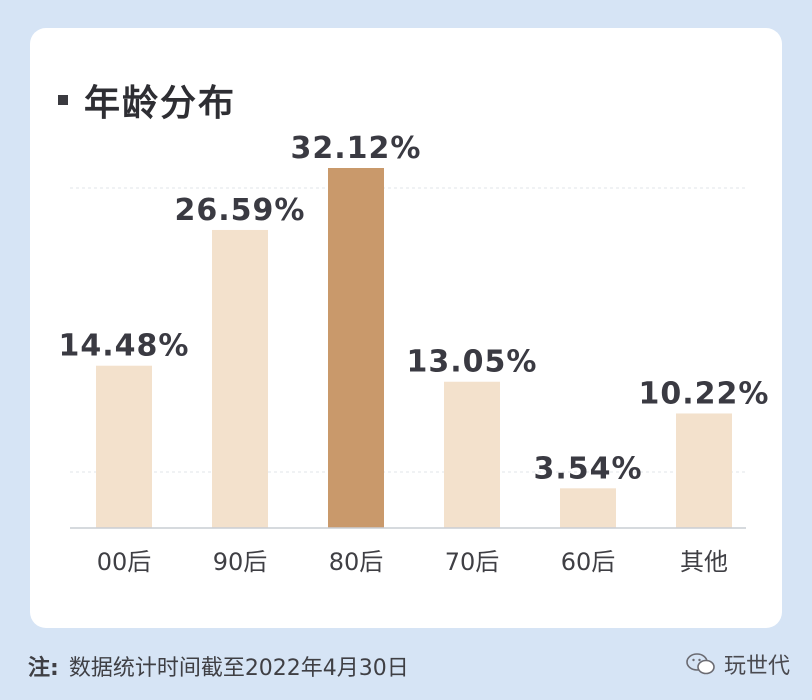  Describe the element at coordinates (240, 562) in the screenshot. I see `category-label-1: 90后` at that location.